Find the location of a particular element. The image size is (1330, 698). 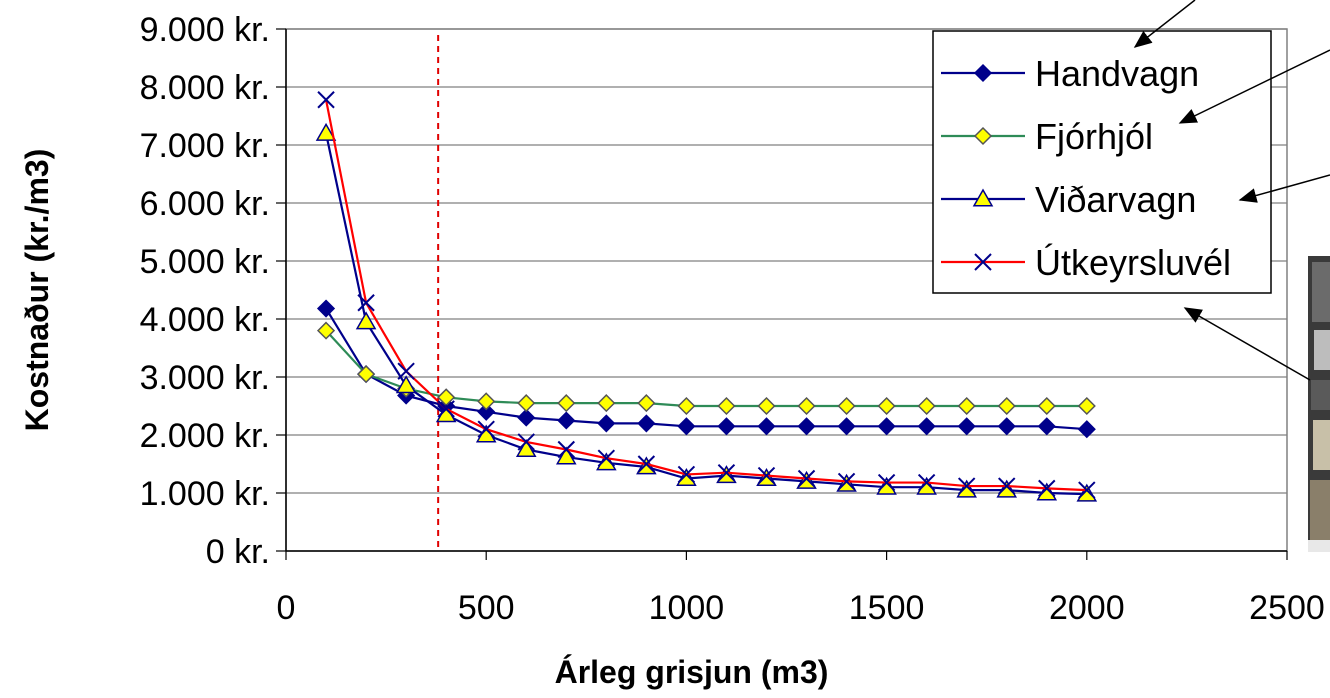

legend-label: Fjórhjól is located at coordinates (1094, 136).